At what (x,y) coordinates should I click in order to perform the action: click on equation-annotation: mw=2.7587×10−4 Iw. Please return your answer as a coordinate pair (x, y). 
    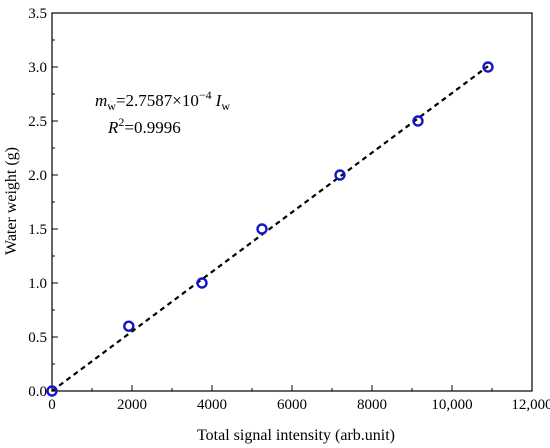
    Looking at the image, I should click on (162, 100).